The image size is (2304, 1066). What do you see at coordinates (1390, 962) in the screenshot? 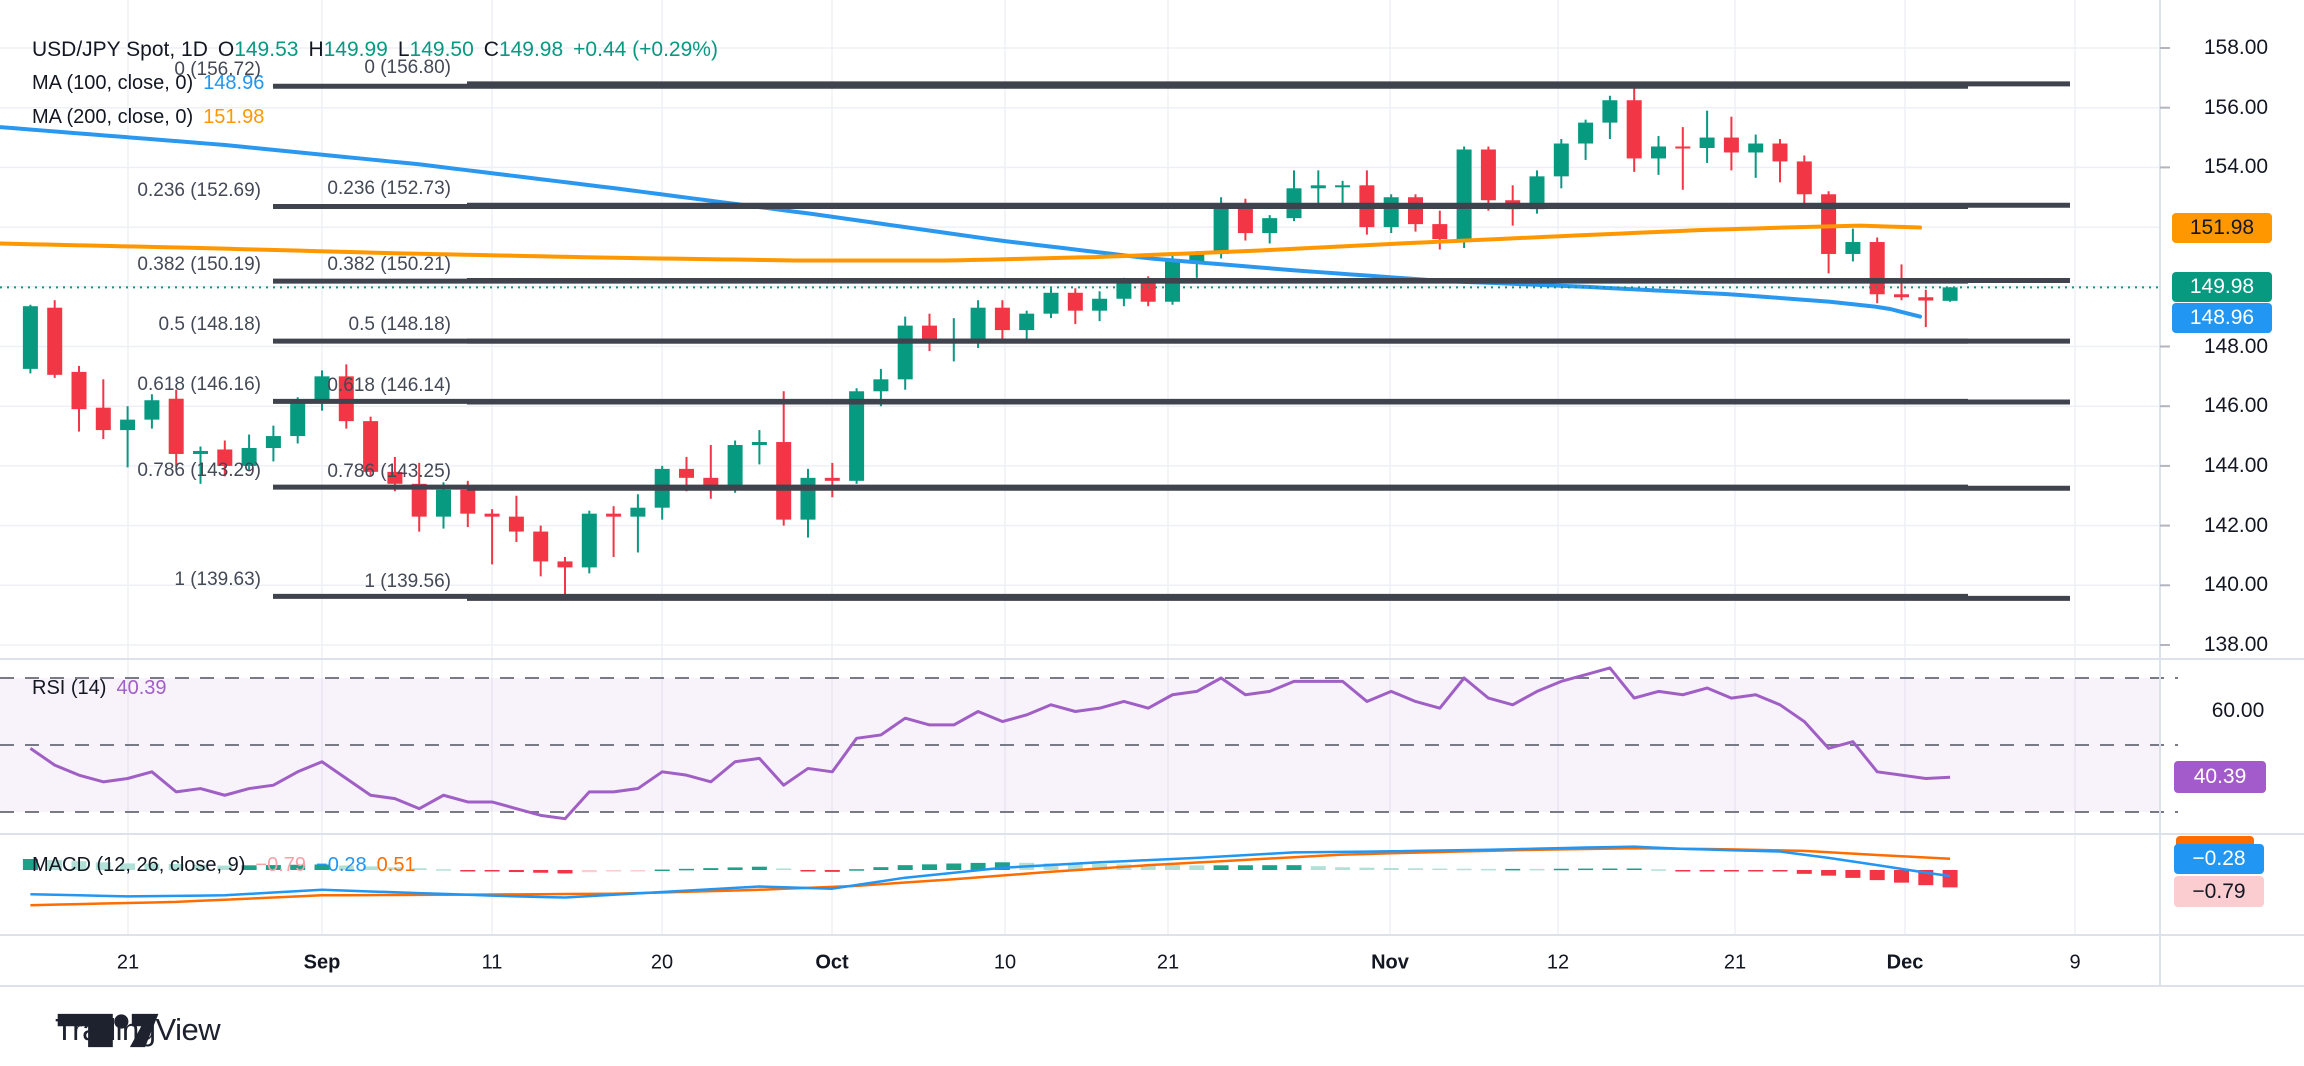
I see `time-axis-label: Nov` at bounding box center [1390, 962].